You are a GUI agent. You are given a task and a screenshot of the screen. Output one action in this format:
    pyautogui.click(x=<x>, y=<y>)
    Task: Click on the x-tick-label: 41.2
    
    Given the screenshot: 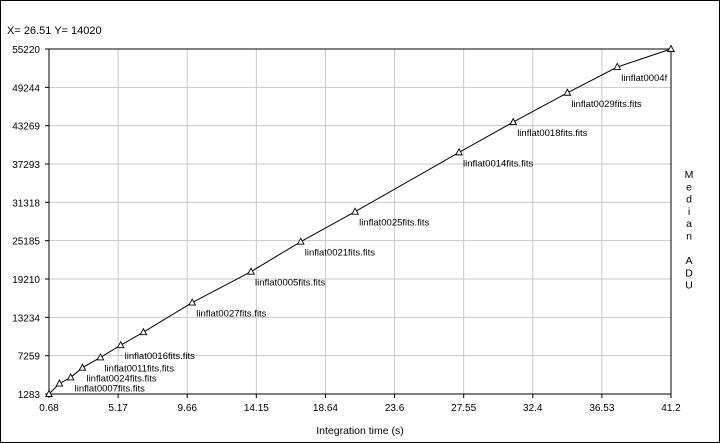 What is the action you would take?
    pyautogui.click(x=671, y=408)
    